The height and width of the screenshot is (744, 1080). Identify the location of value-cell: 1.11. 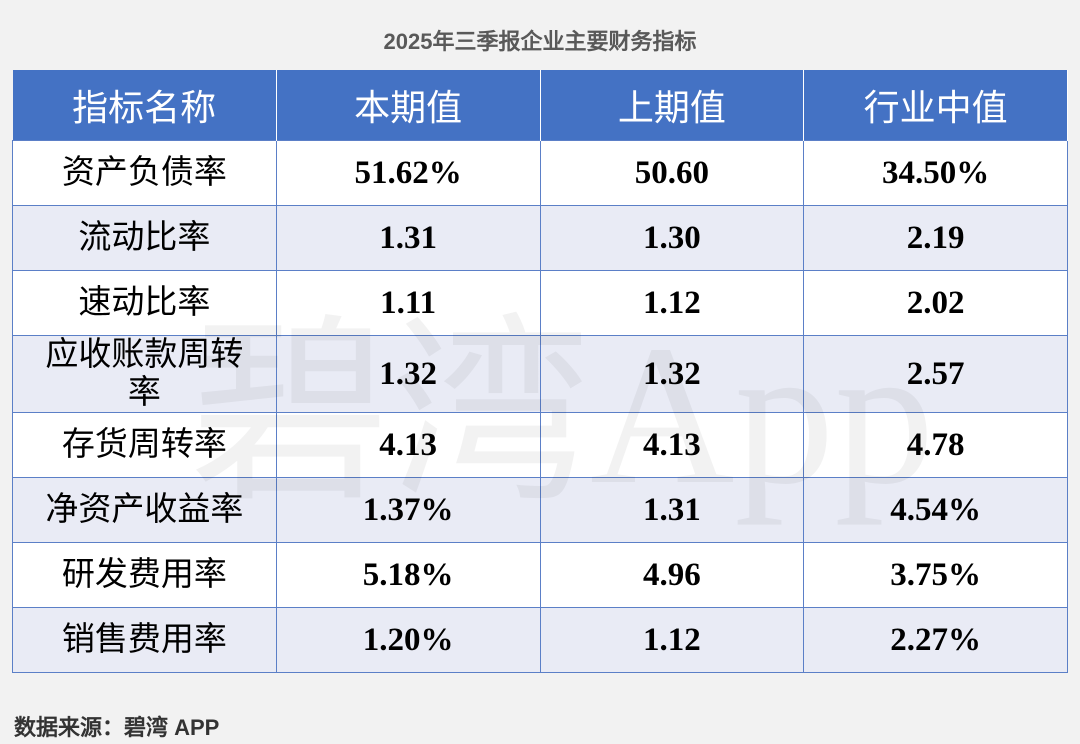
(408, 303).